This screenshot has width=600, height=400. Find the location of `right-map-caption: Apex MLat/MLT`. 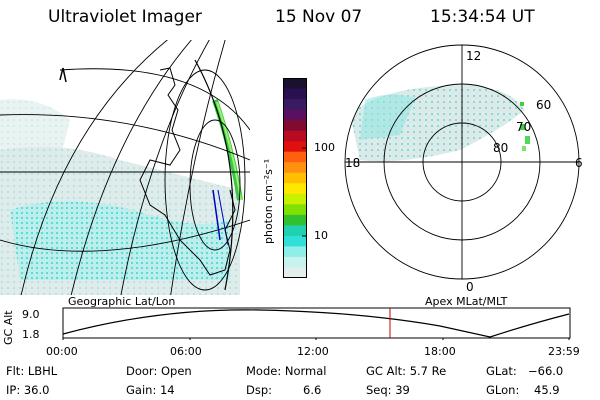

right-map-caption: Apex MLat/MLT is located at coordinates (466, 301).